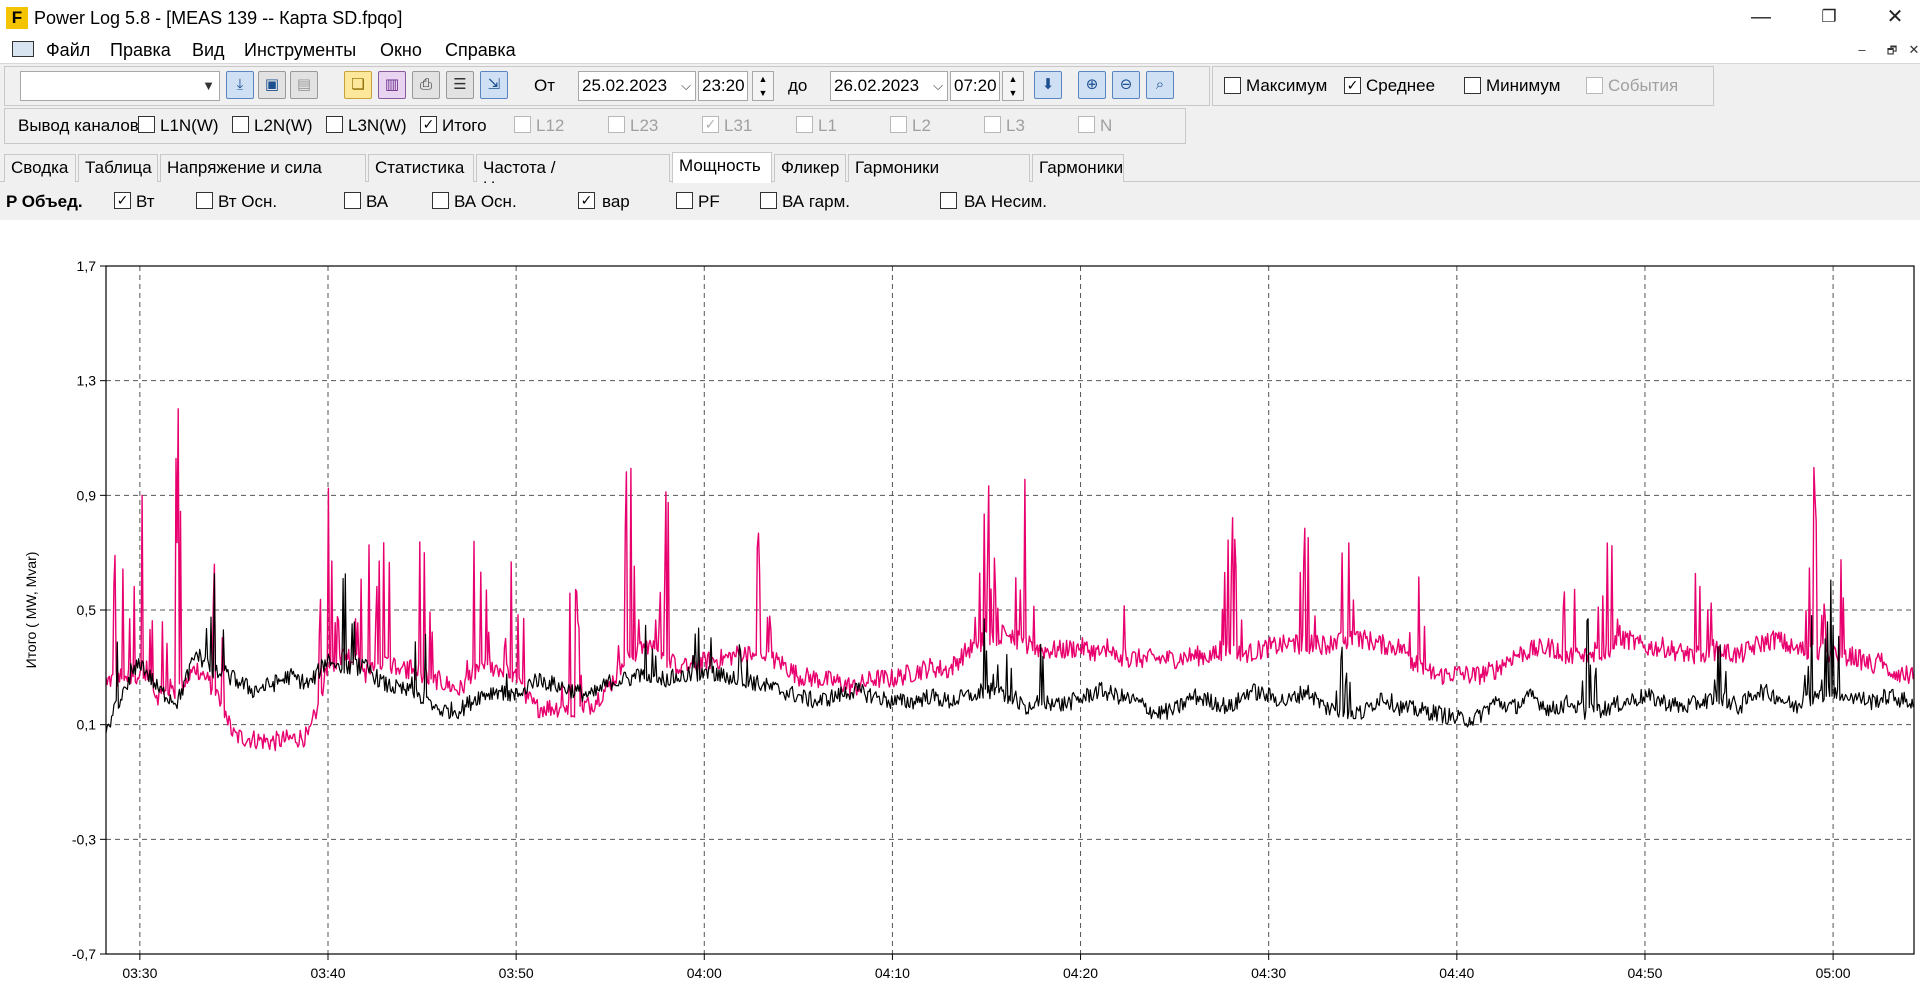 The height and width of the screenshot is (987, 1920). What do you see at coordinates (1232, 85) in the screenshot?
I see `max-checkbox` at bounding box center [1232, 85].